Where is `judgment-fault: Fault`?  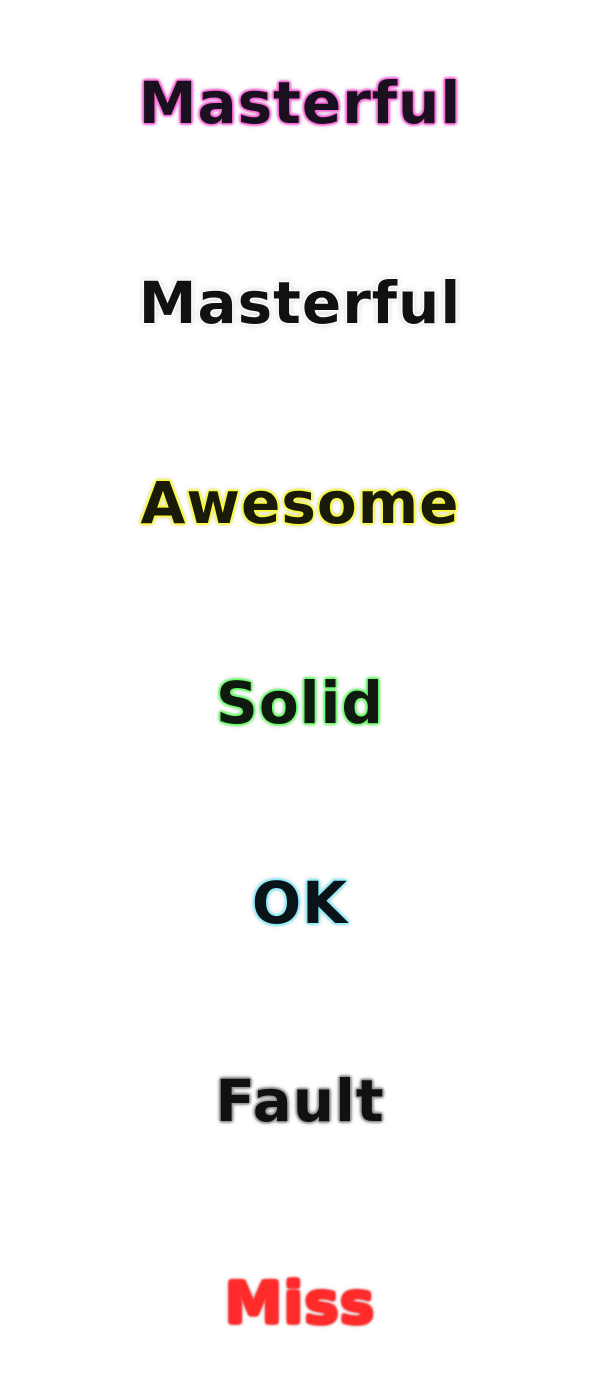
judgment-fault: Fault is located at coordinates (300, 1101).